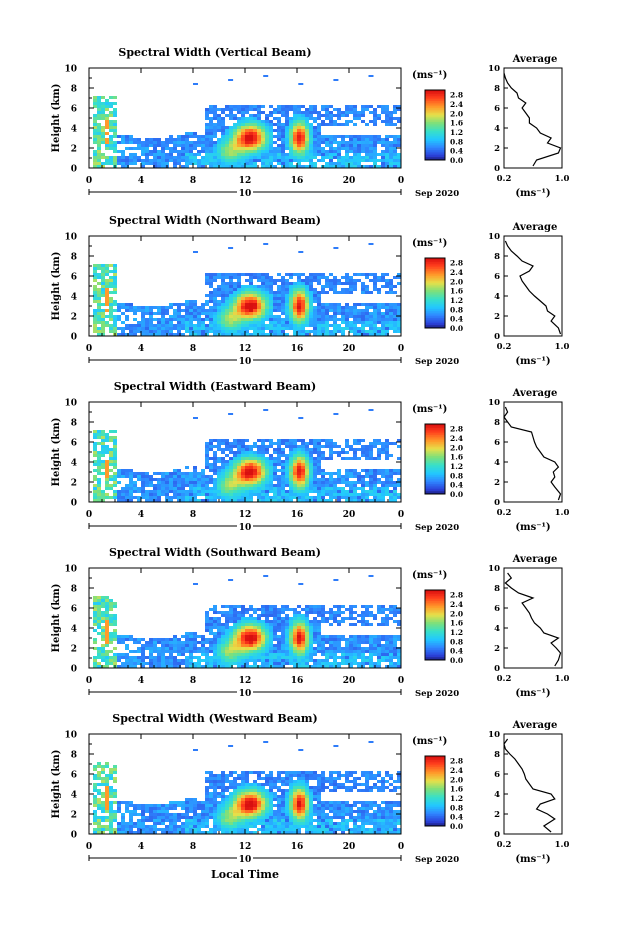  Describe the element at coordinates (497, 835) in the screenshot. I see `average-y-tick-label: 0` at that location.